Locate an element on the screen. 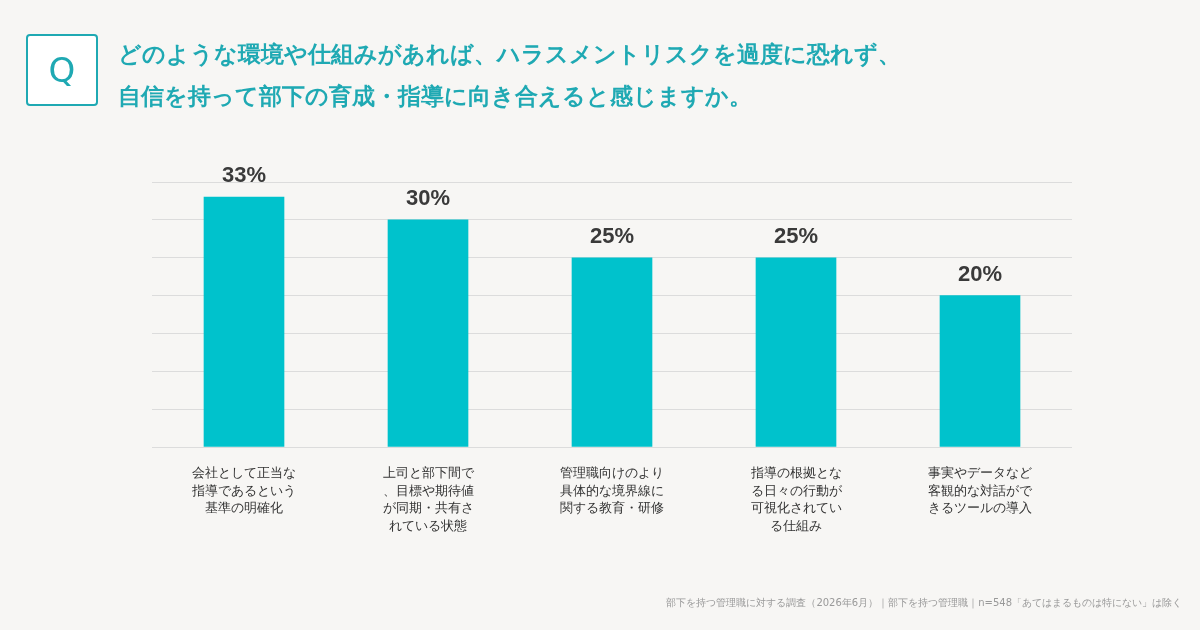  q-badge: Q is located at coordinates (62, 70).